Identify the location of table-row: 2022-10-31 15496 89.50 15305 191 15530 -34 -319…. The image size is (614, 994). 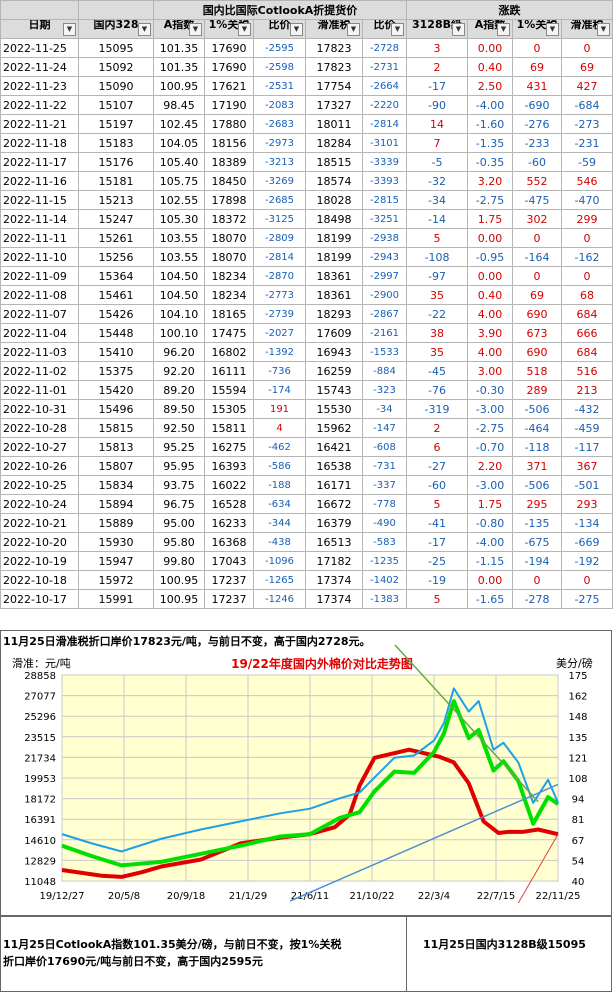
(306, 409).